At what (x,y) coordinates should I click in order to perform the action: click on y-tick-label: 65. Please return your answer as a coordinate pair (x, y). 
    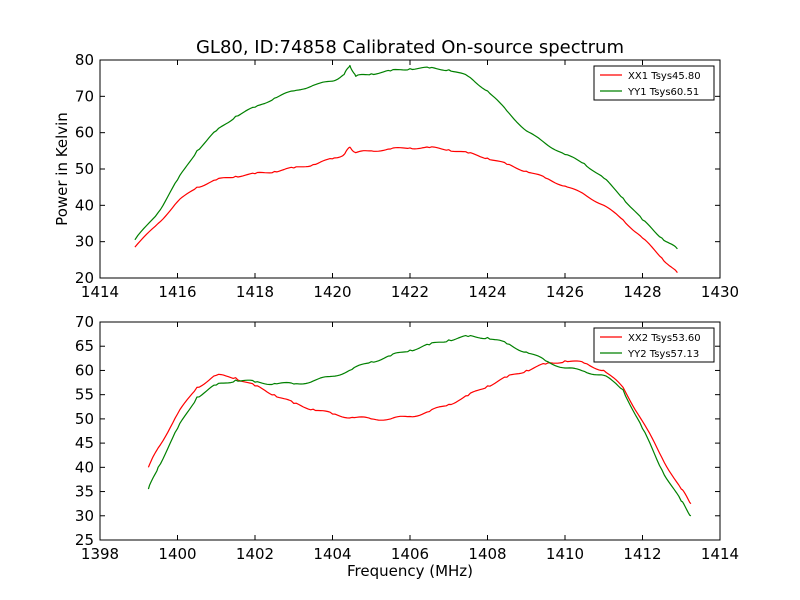
    Looking at the image, I should click on (84, 346).